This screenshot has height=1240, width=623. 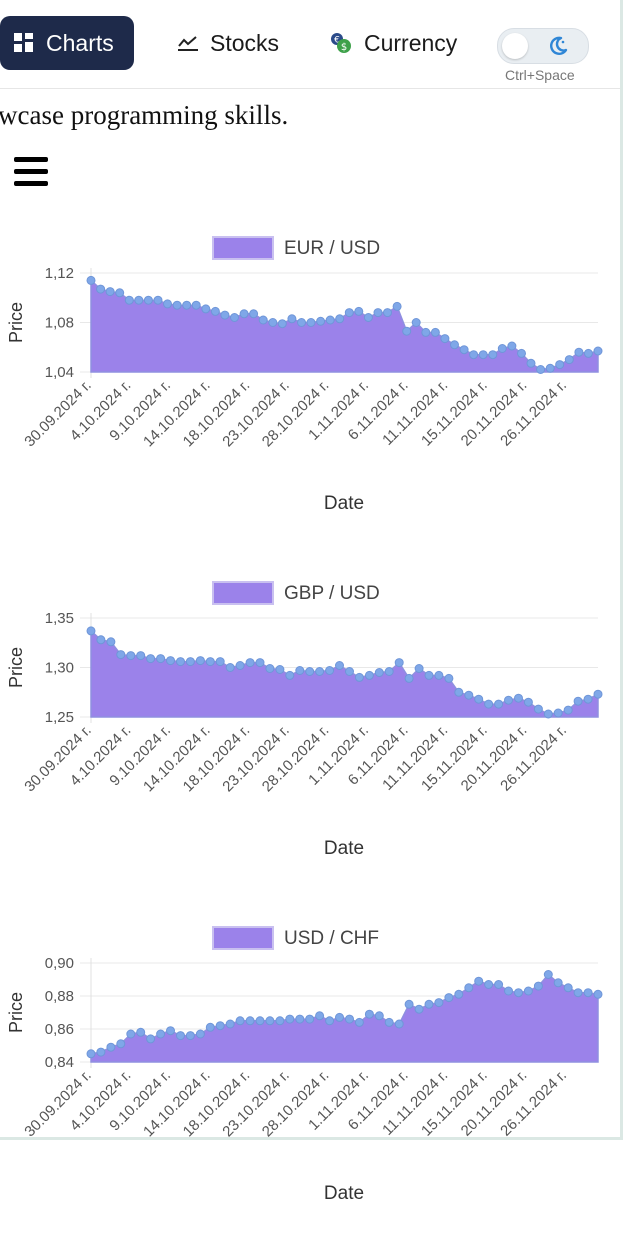 What do you see at coordinates (16, 322) in the screenshot?
I see `y-axis-label: Price` at bounding box center [16, 322].